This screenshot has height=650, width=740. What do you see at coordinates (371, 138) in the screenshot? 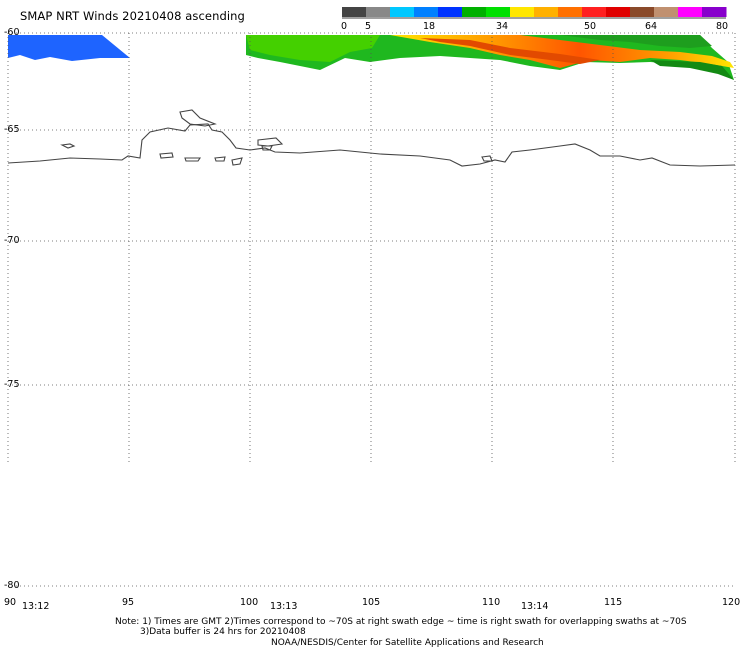
I see `antarctic-coastline` at bounding box center [371, 138].